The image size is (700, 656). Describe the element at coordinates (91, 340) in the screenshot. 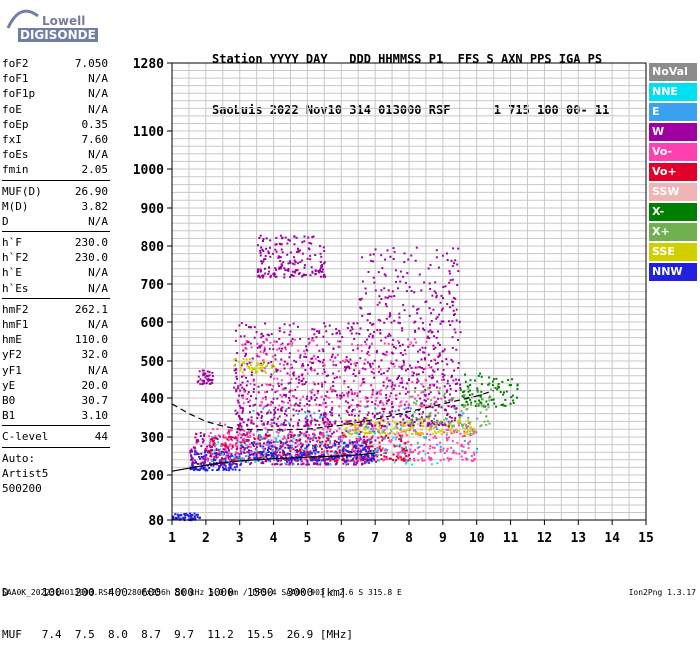

I see `param-value: 110.0` at that location.